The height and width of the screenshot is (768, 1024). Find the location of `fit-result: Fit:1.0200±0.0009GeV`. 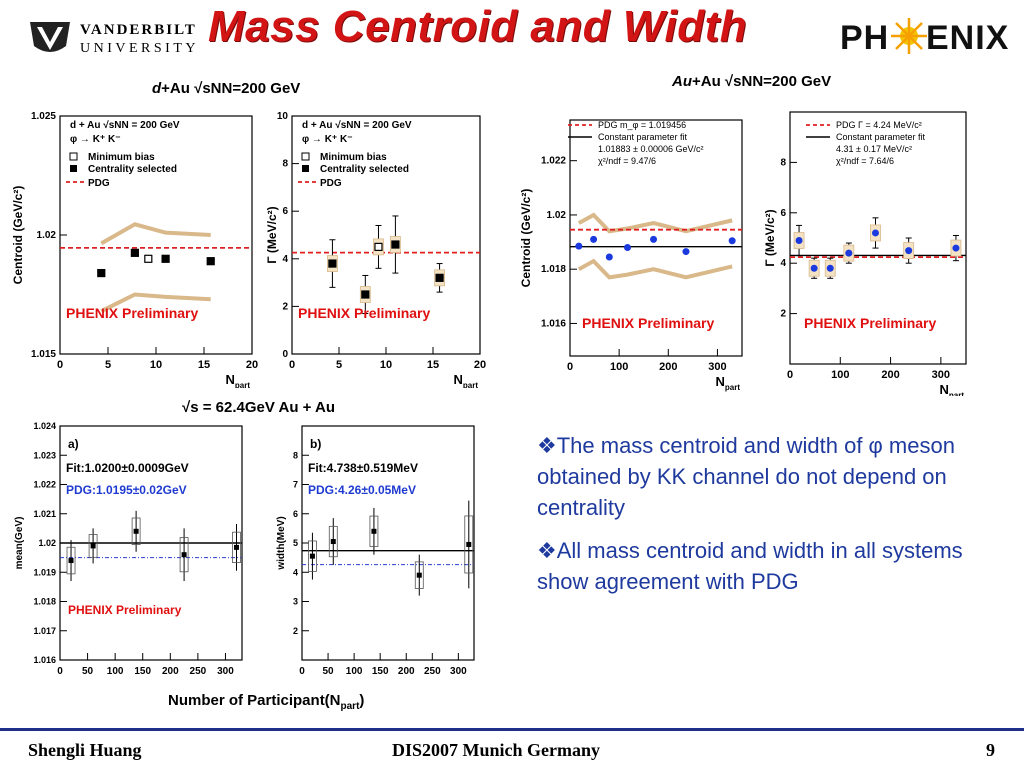

fit-result: Fit:1.0200±0.0009GeV is located at coordinates (127, 468).